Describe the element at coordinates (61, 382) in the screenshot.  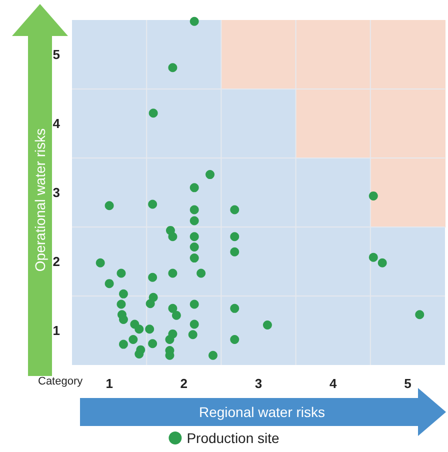
I see `text: Category` at that location.